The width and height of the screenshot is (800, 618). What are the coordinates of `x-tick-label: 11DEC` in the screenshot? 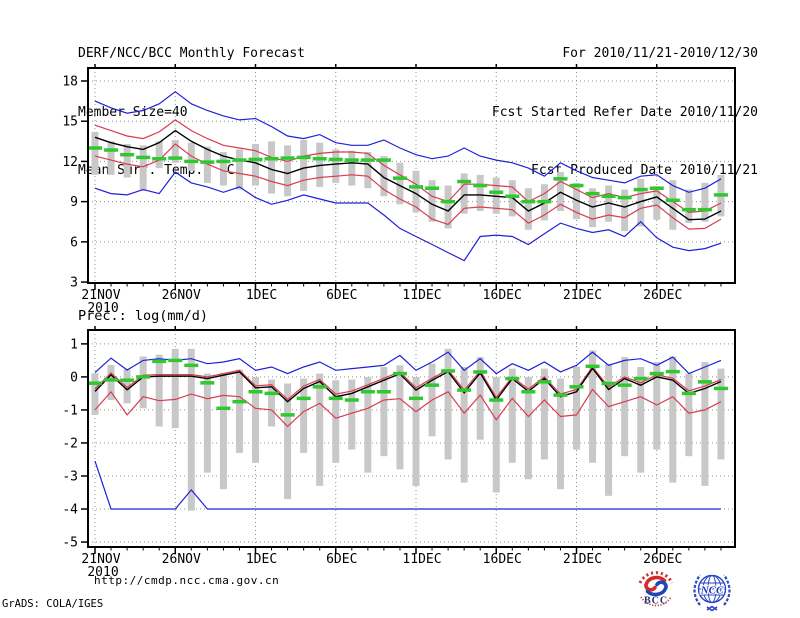 It's located at (421, 559).